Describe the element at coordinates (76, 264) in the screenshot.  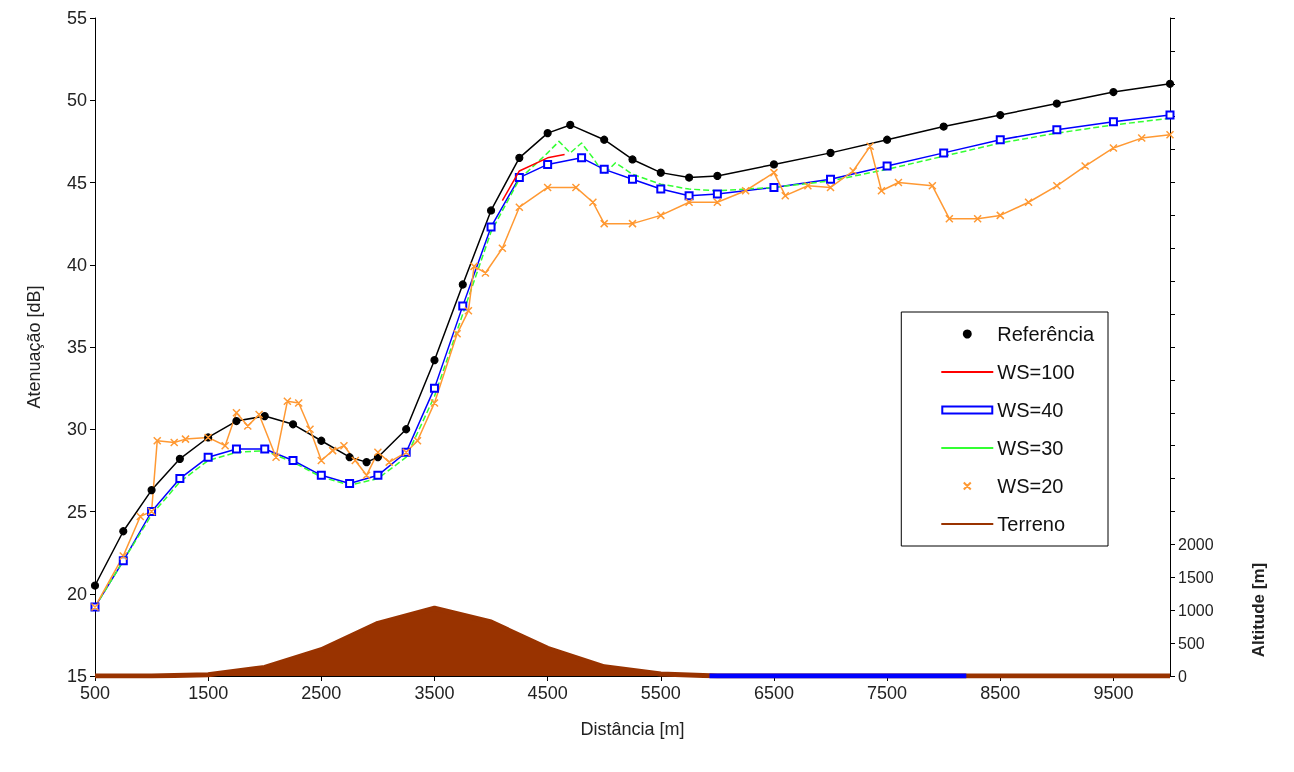
I see `y-tick-label: 40` at that location.